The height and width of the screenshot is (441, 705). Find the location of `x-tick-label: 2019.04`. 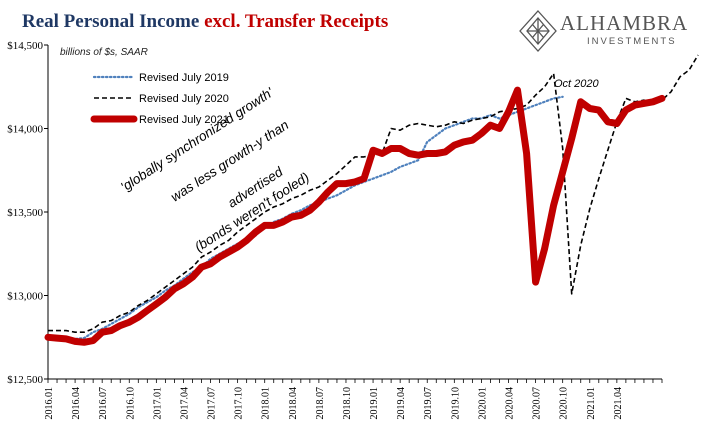

x-tick-label: 2019.04 is located at coordinates (401, 403).